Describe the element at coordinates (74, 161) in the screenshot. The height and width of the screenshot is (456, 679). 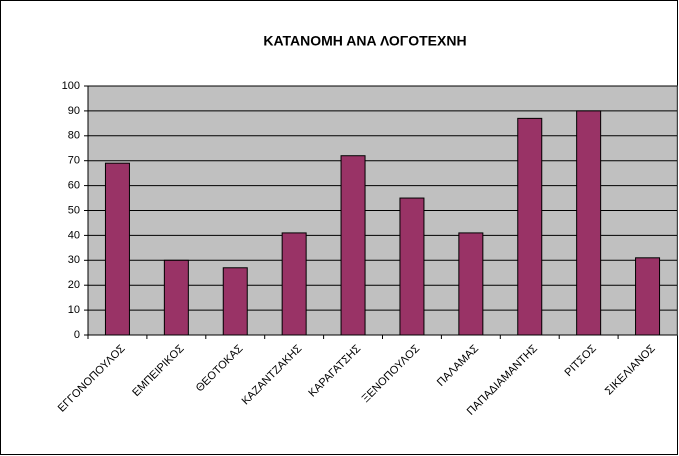
I see `y-tick-label: 70` at that location.